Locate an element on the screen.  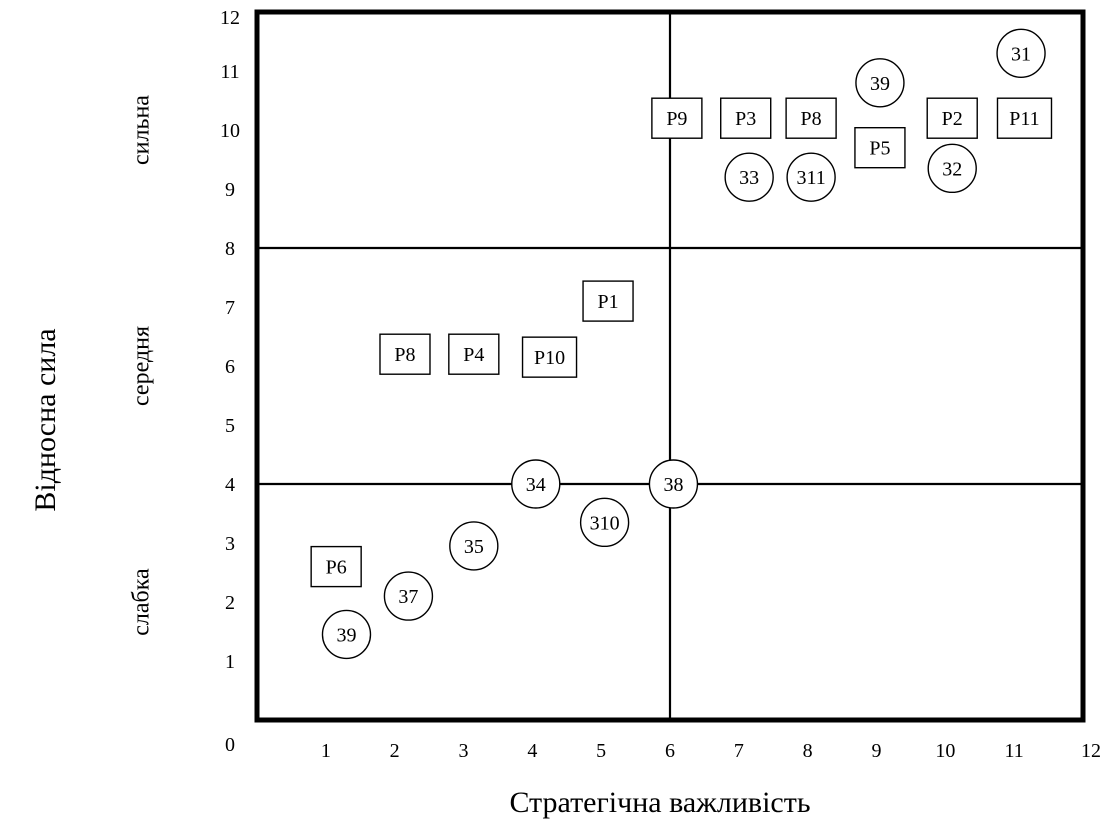
marker-label: P5 is located at coordinates (879, 149).